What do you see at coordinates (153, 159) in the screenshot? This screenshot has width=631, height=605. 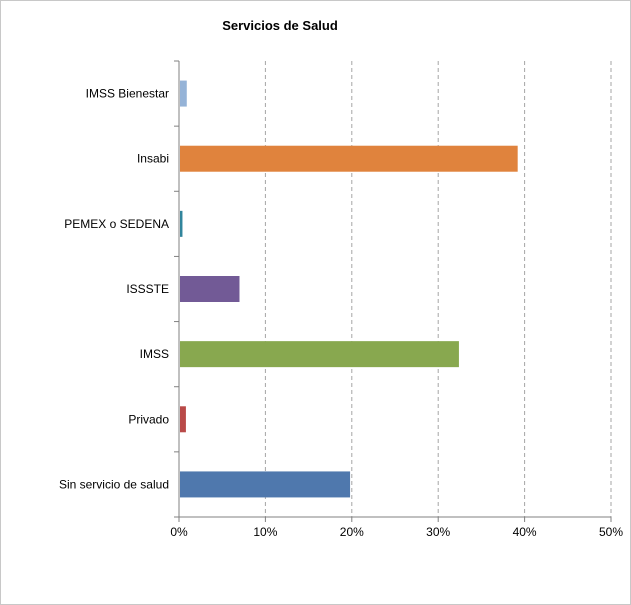 I see `category-label: Insabi` at bounding box center [153, 159].